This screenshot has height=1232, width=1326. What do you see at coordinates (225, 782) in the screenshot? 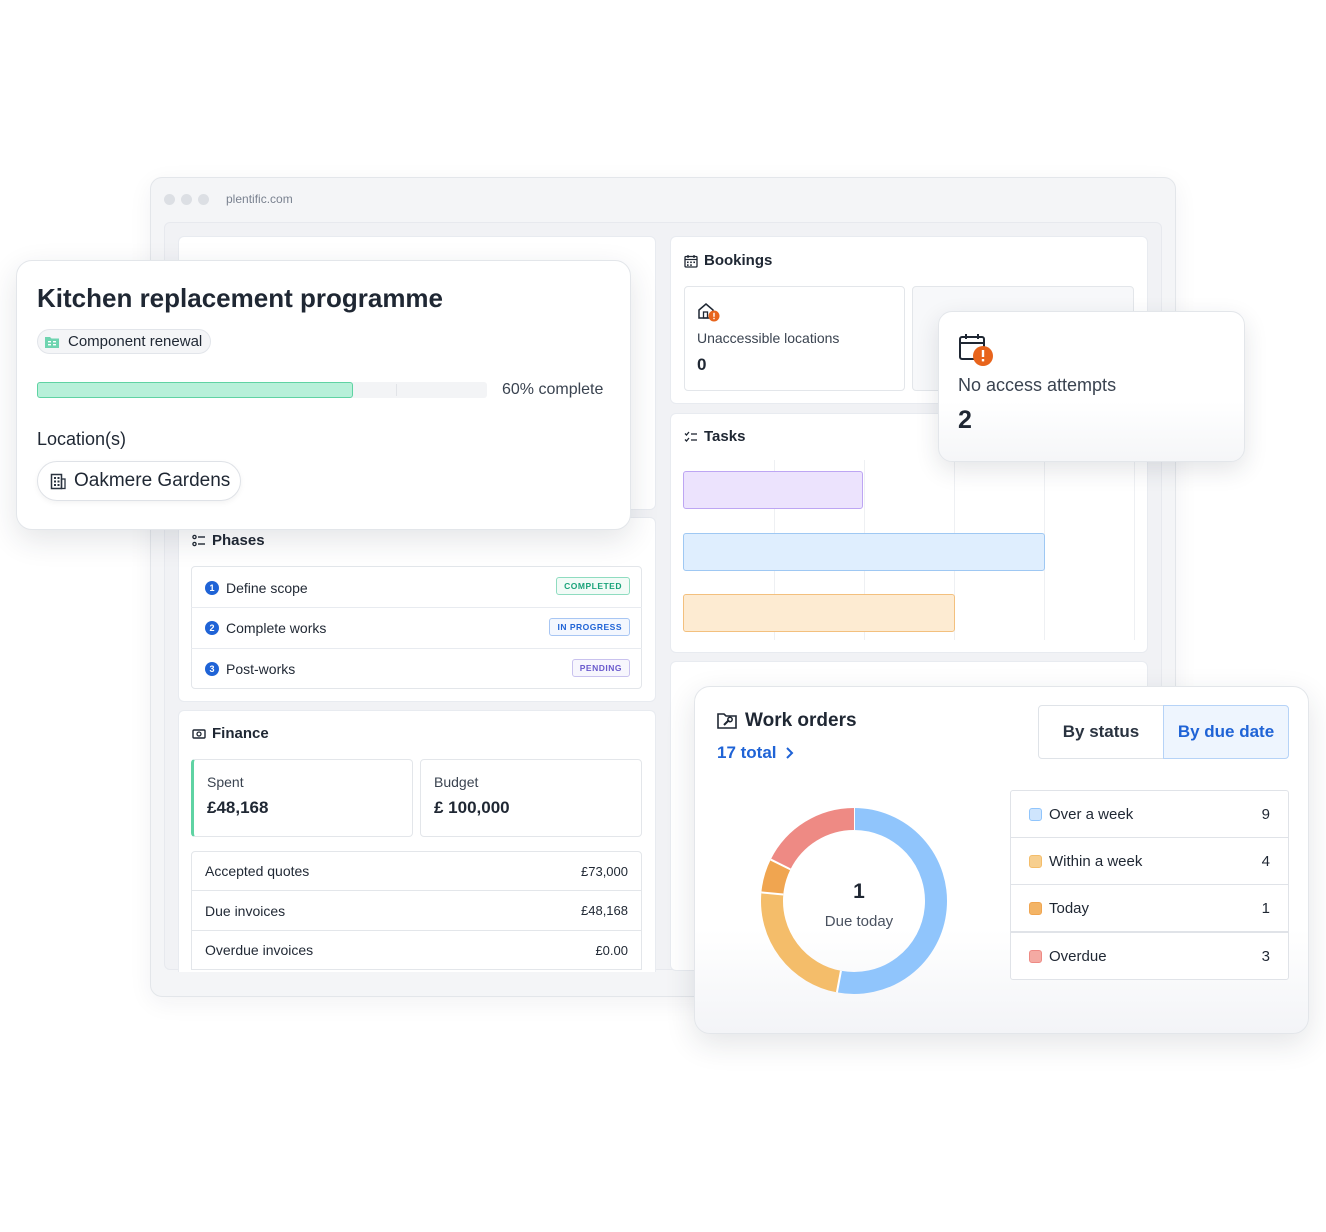
I see `spent-label: Spent` at bounding box center [225, 782].